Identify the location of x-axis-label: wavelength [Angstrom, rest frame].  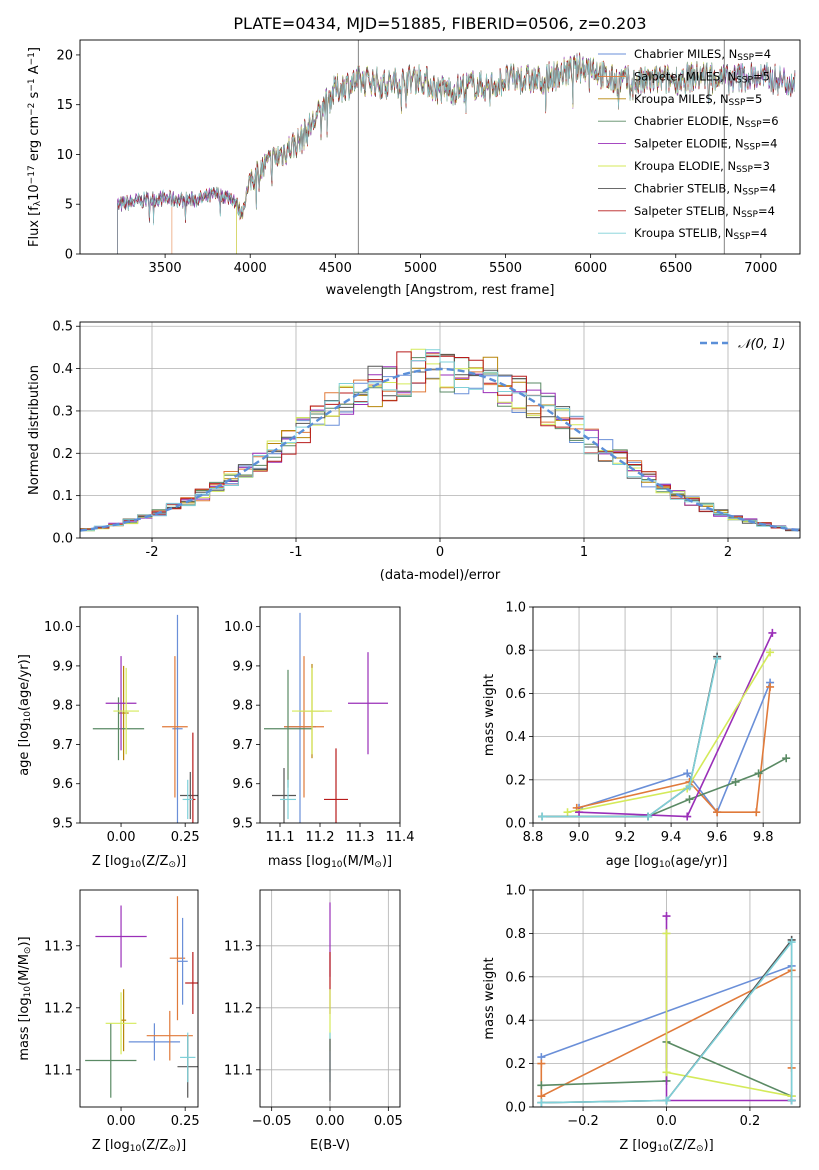
(440, 290).